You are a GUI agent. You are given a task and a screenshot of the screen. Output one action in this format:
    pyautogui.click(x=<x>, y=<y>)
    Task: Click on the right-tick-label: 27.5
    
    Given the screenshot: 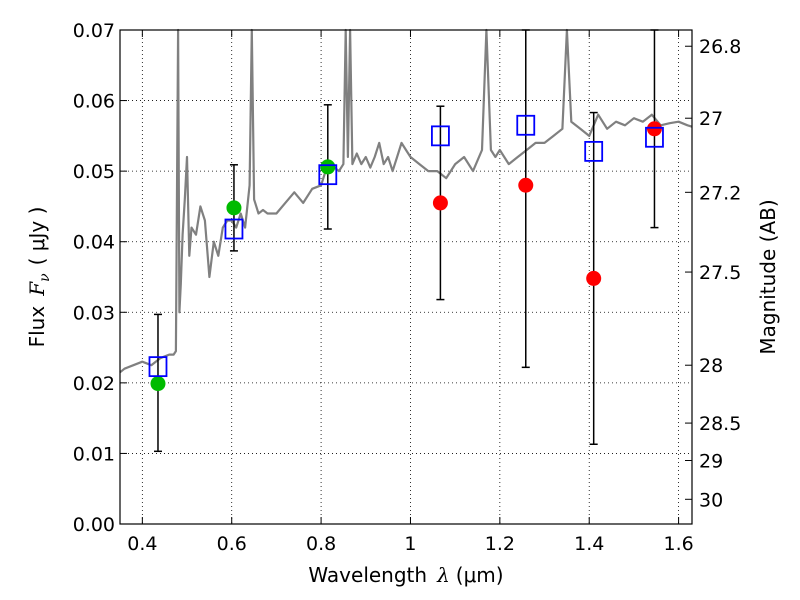 What is the action you would take?
    pyautogui.click(x=720, y=273)
    